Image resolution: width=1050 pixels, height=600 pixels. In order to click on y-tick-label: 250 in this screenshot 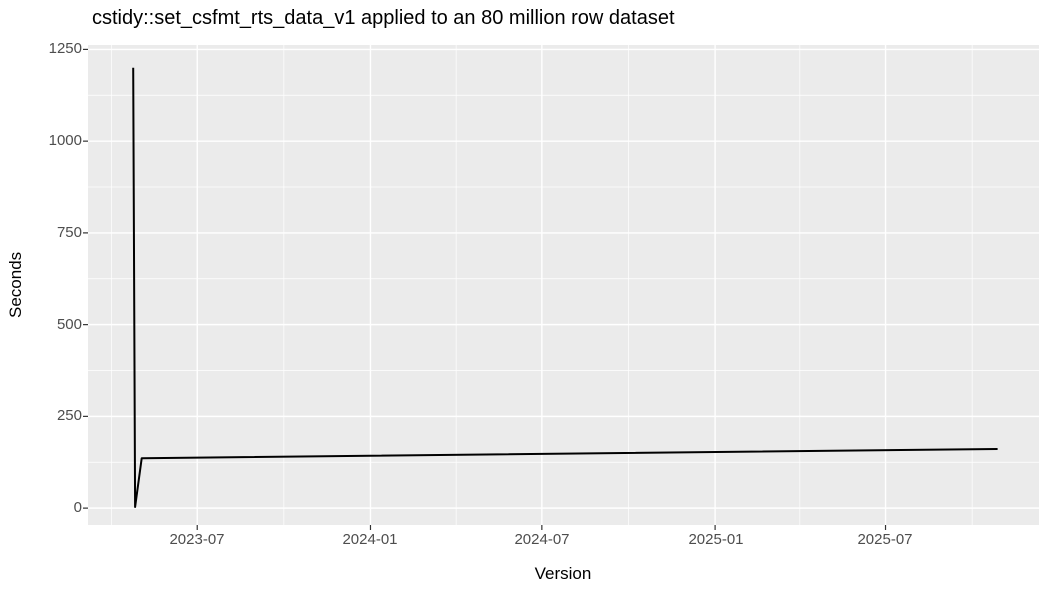, I will do `click(69, 415)`.